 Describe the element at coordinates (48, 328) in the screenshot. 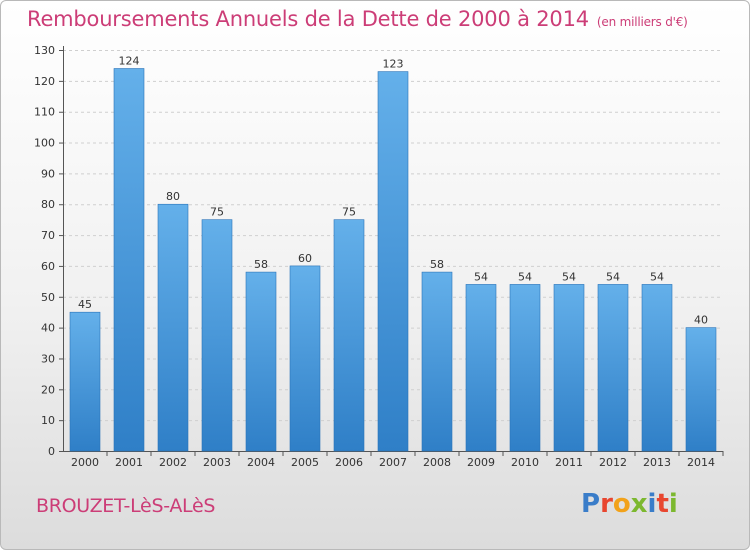

I see `y-tick-label: 40` at that location.